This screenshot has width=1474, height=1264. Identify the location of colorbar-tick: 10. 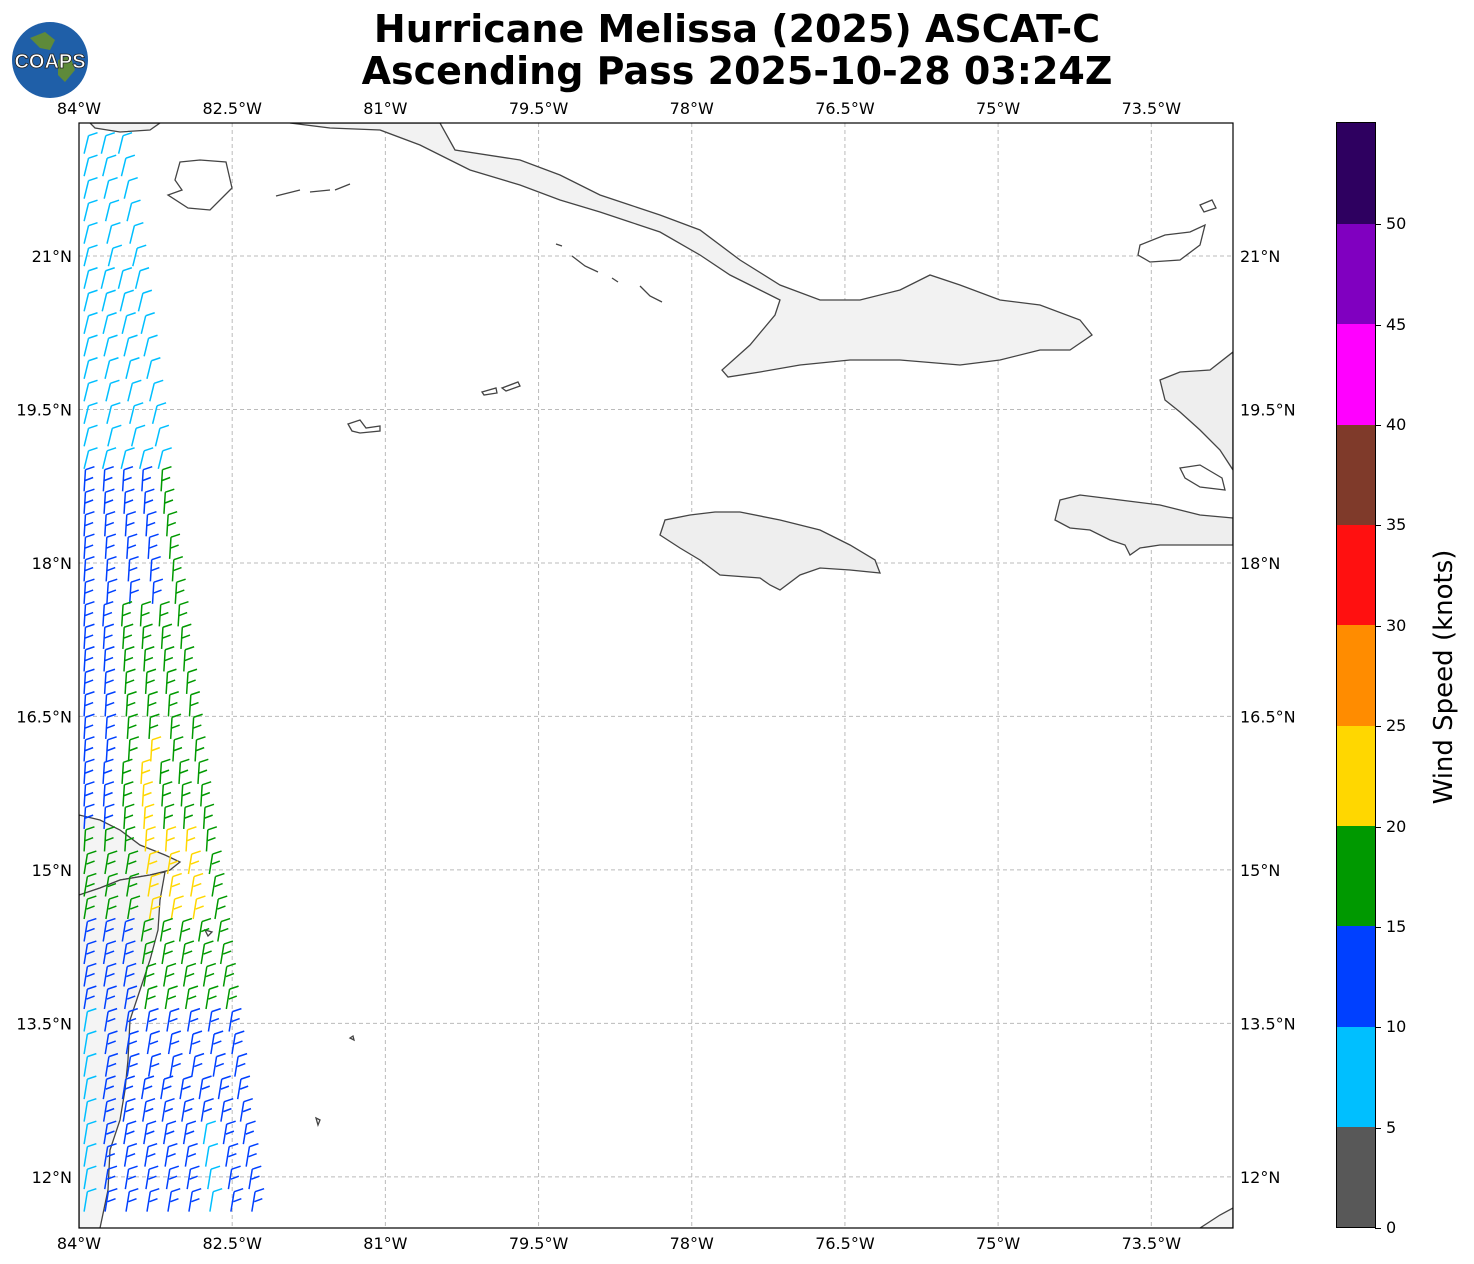
(1390, 1027).